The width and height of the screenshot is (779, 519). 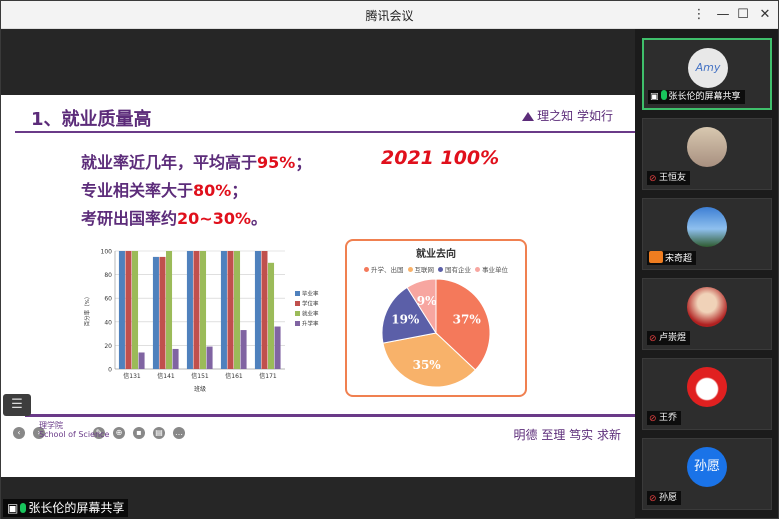 I want to click on school-name-en: School of Science, so click(x=74, y=434).